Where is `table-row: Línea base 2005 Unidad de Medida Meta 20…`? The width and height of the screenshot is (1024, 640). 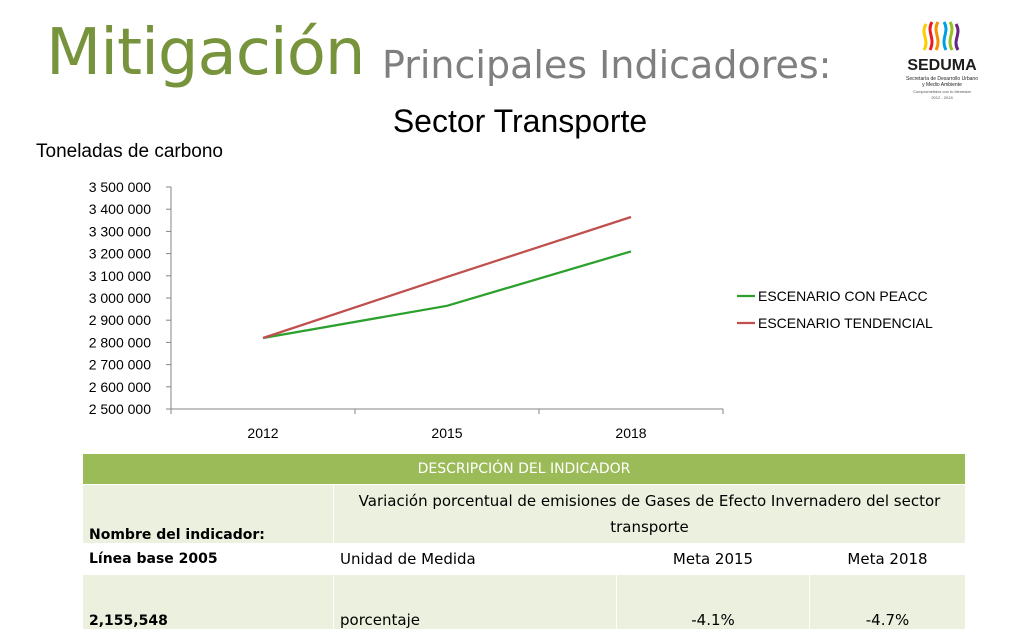 table-row: Línea base 2005 Unidad de Medida Meta 20… is located at coordinates (524, 559).